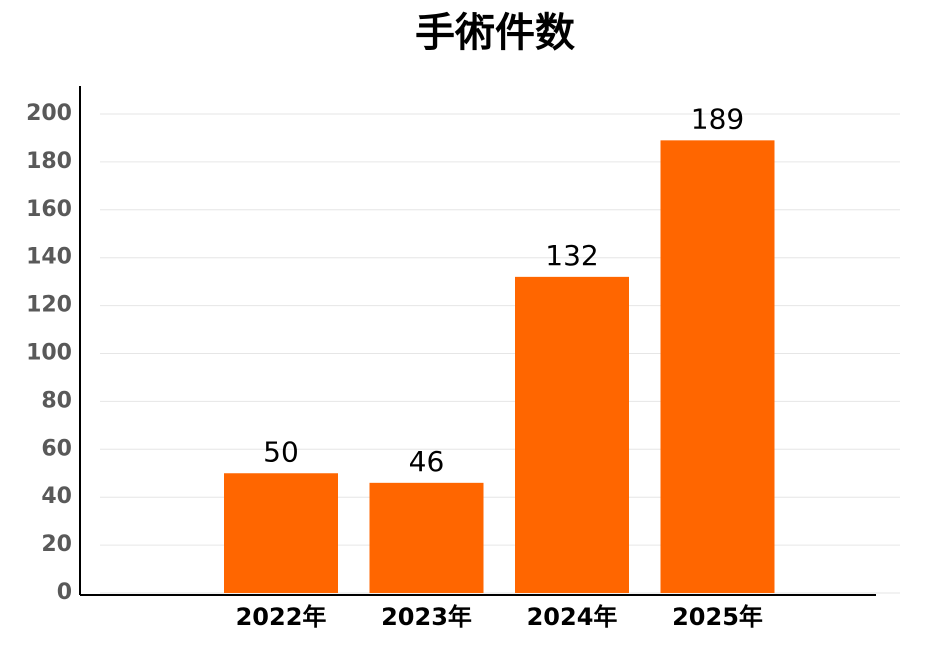 Image resolution: width=930 pixels, height=654 pixels. I want to click on y-tick-label: 80, so click(56, 400).